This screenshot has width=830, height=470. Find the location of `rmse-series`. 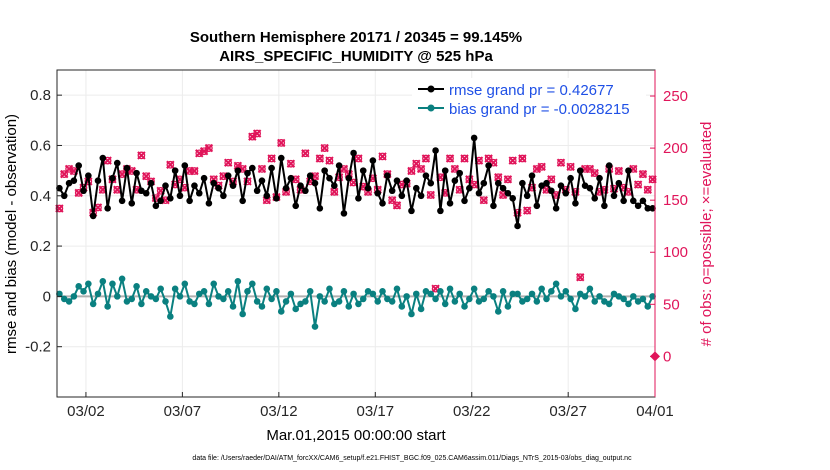

rmse-series is located at coordinates (356, 182).